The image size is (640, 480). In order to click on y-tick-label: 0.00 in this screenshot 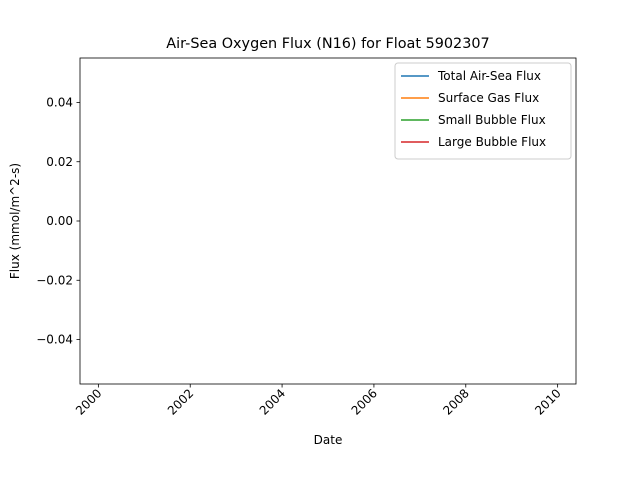, I will do `click(59, 221)`.